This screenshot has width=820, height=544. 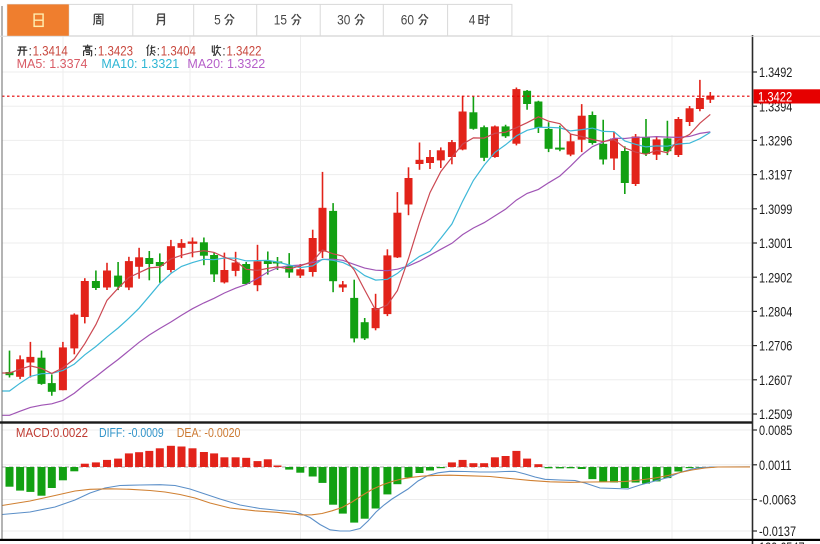 I want to click on svg-text: 120.6547, so click(x=782, y=542).